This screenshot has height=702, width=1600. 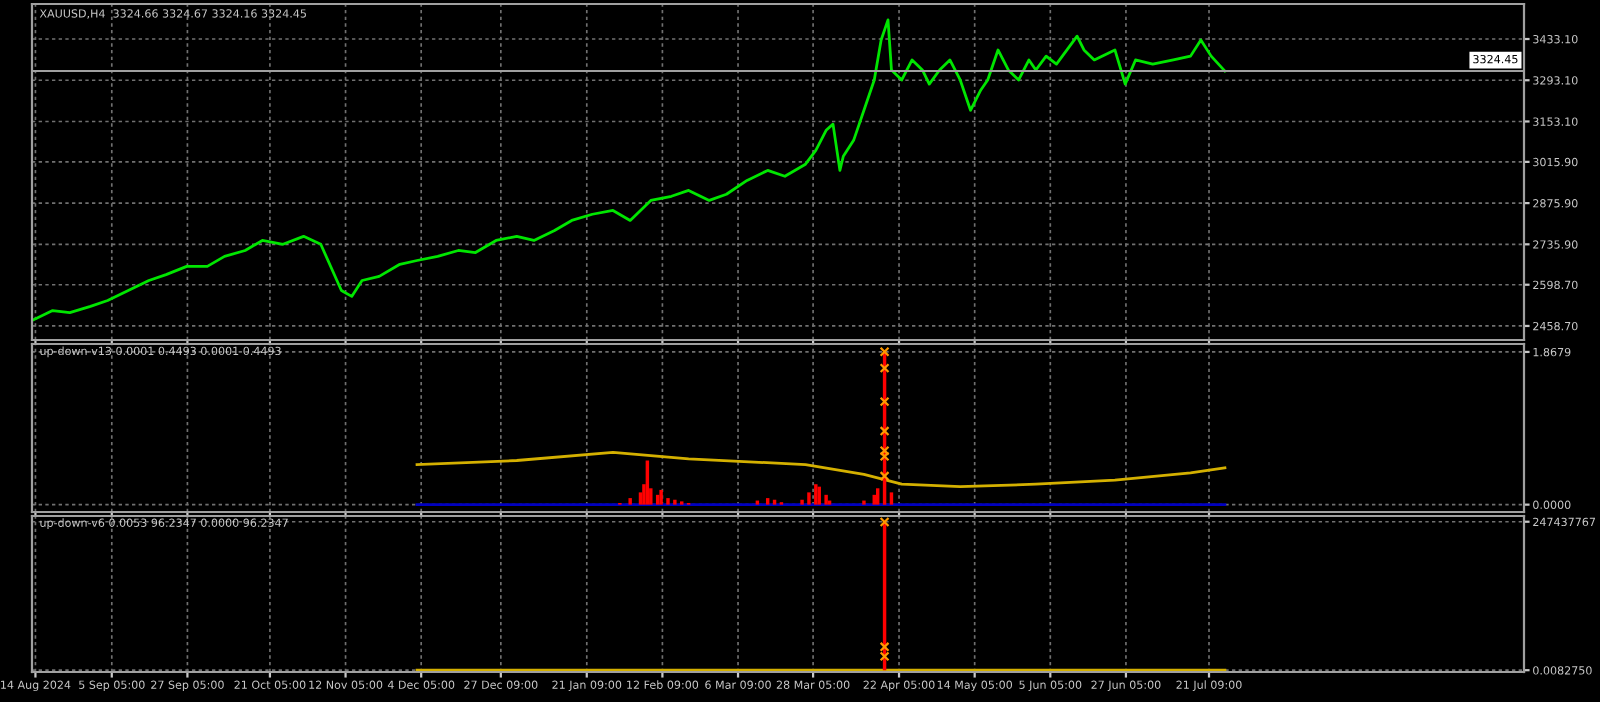 I want to click on line-series, so click(x=821, y=469).